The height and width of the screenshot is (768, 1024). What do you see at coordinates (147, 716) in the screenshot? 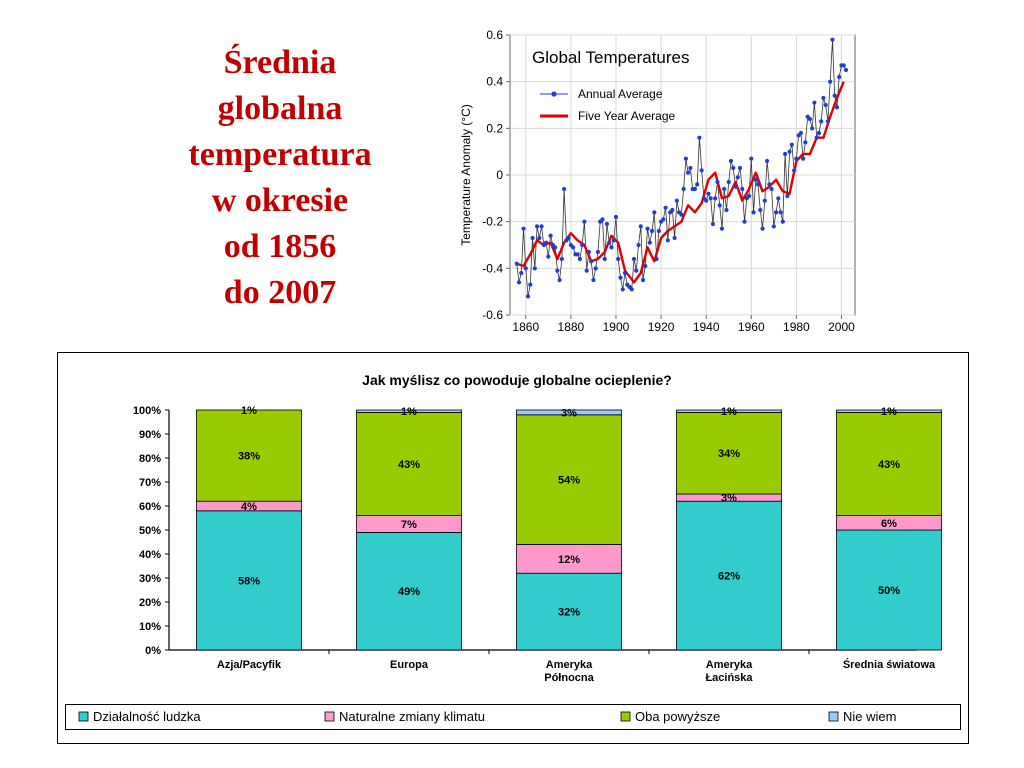
I see `poll-legend-label: Działalność ludzka` at bounding box center [147, 716].